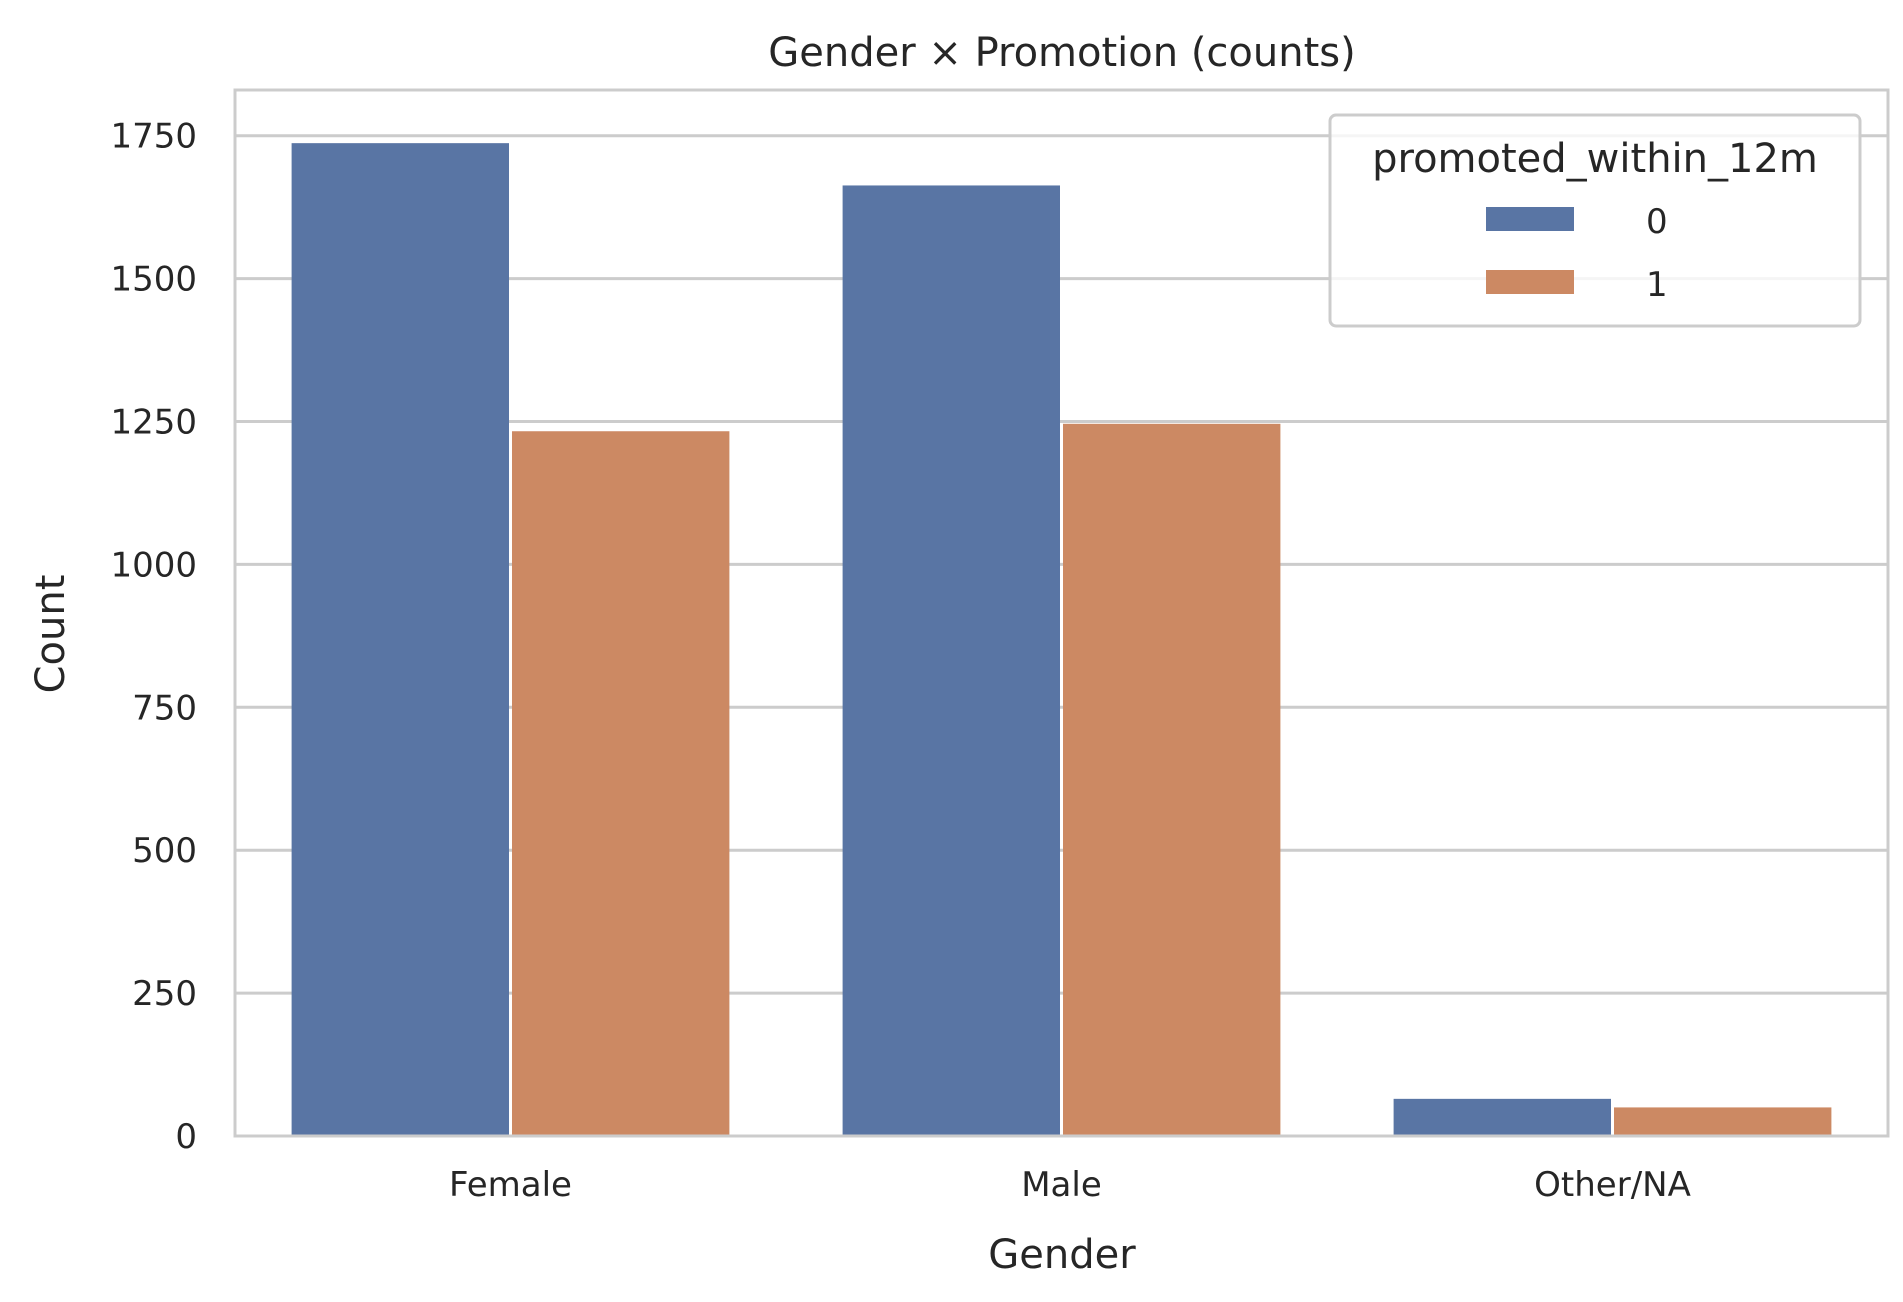 The width and height of the screenshot is (1903, 1302). I want to click on y-tick-label: 250, so click(164, 994).